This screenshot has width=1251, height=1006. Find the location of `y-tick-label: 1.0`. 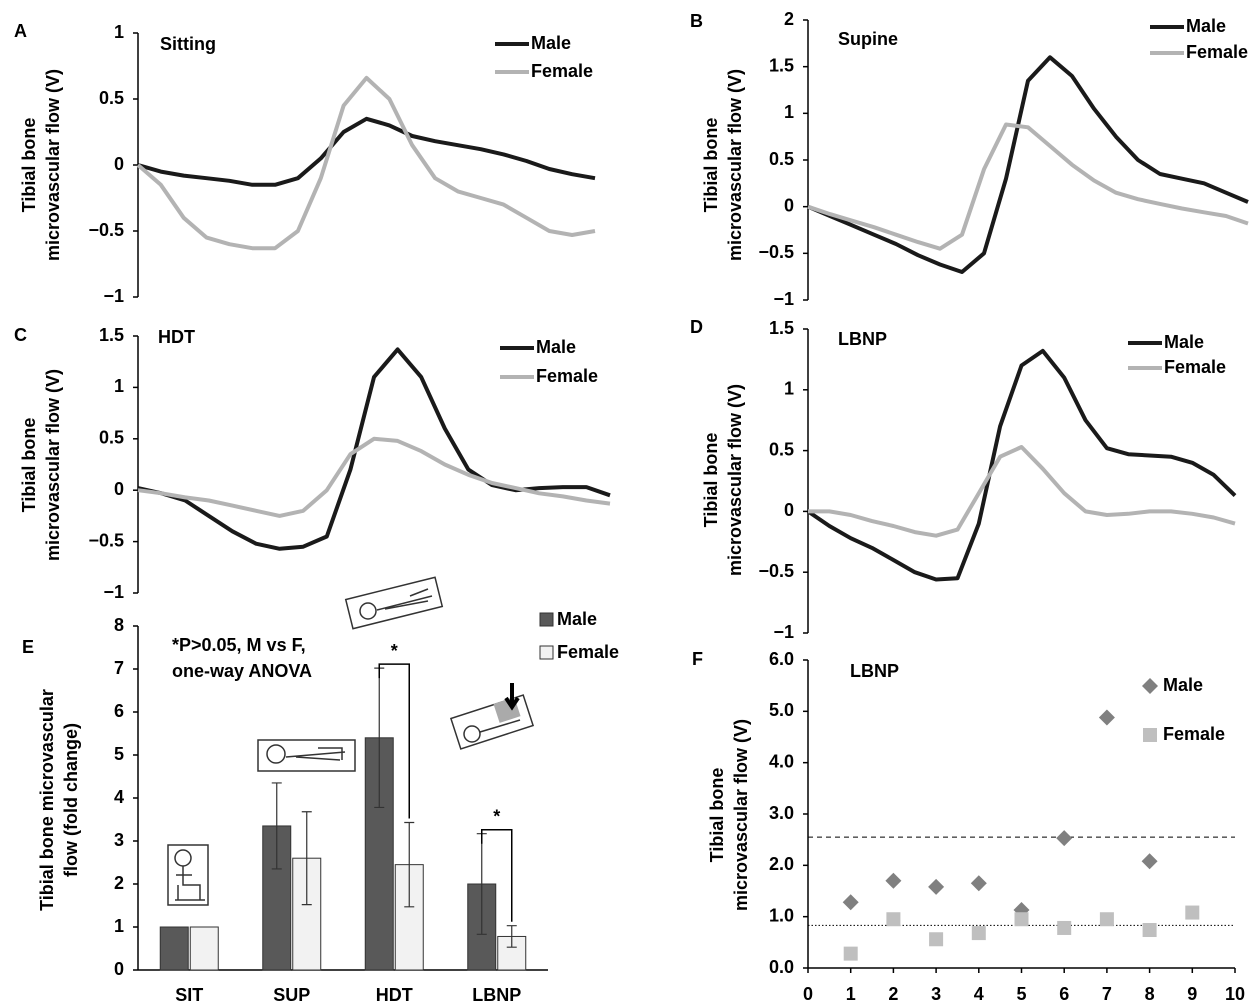

y-tick-label: 1.0 is located at coordinates (781, 915).